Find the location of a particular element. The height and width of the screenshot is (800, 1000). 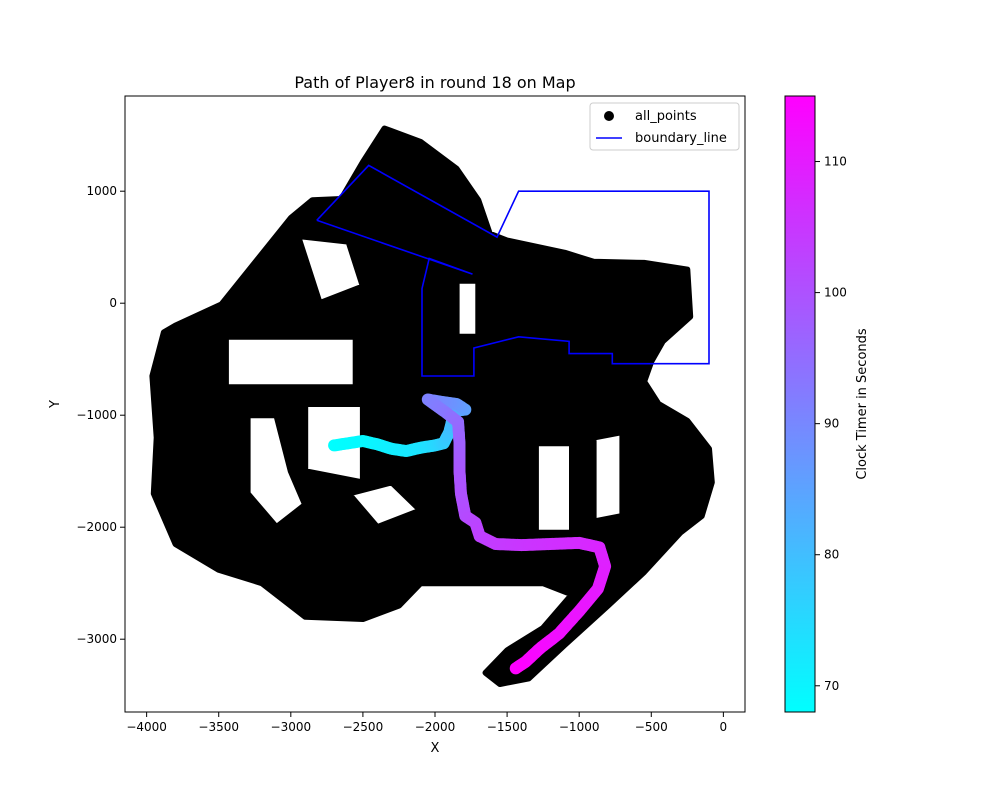

colorbar-tick-label: 80 is located at coordinates (831, 555).